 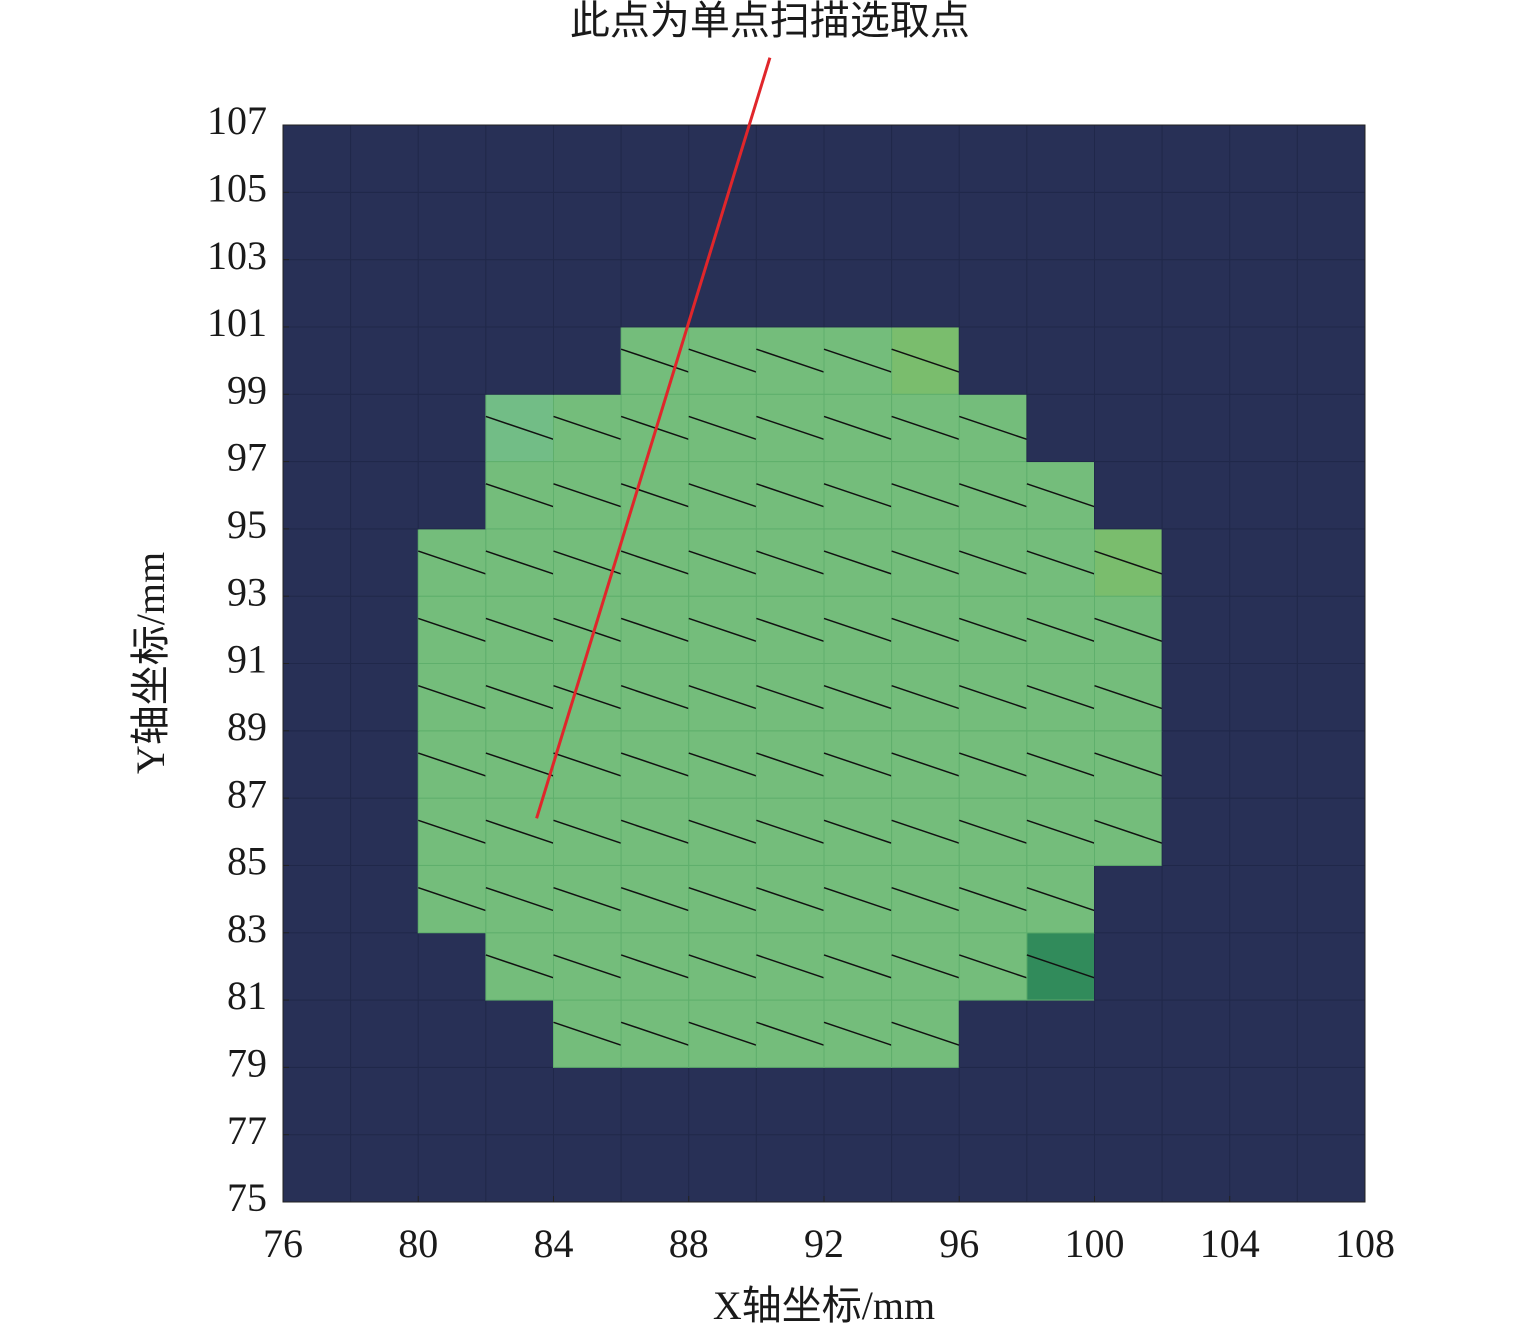 I want to click on x-tick-label: 76, so click(x=283, y=1243).